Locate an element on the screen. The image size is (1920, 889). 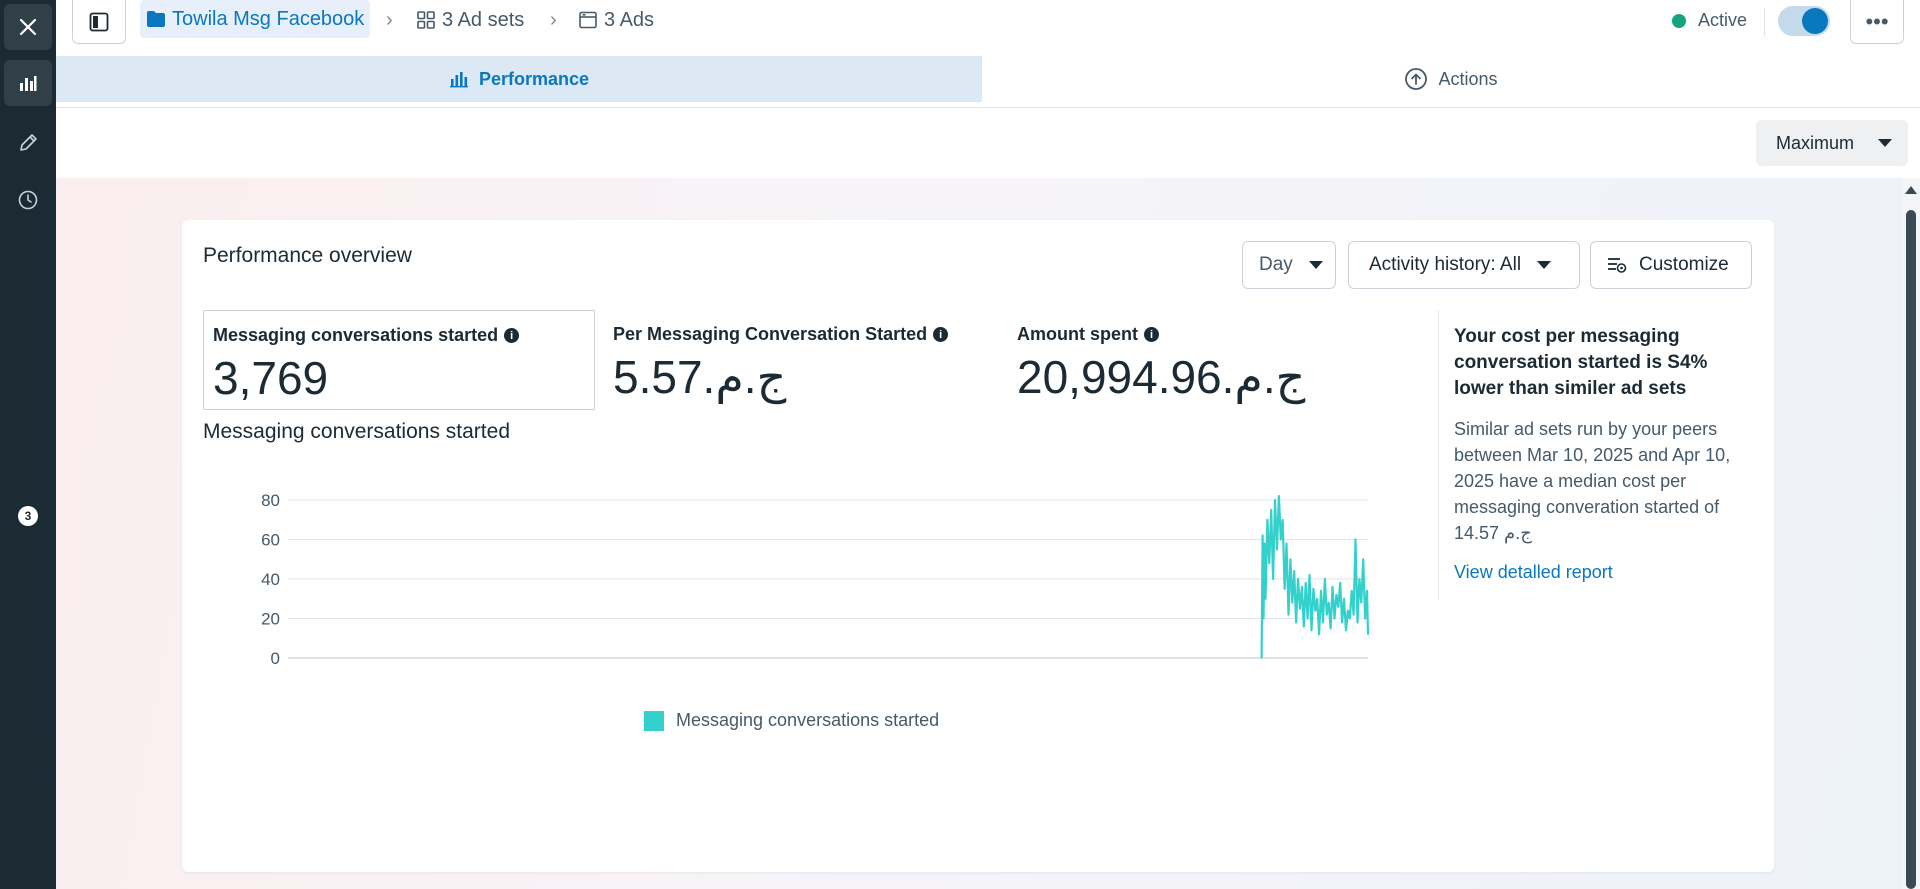
tab-actions: Actions is located at coordinates (1451, 79).